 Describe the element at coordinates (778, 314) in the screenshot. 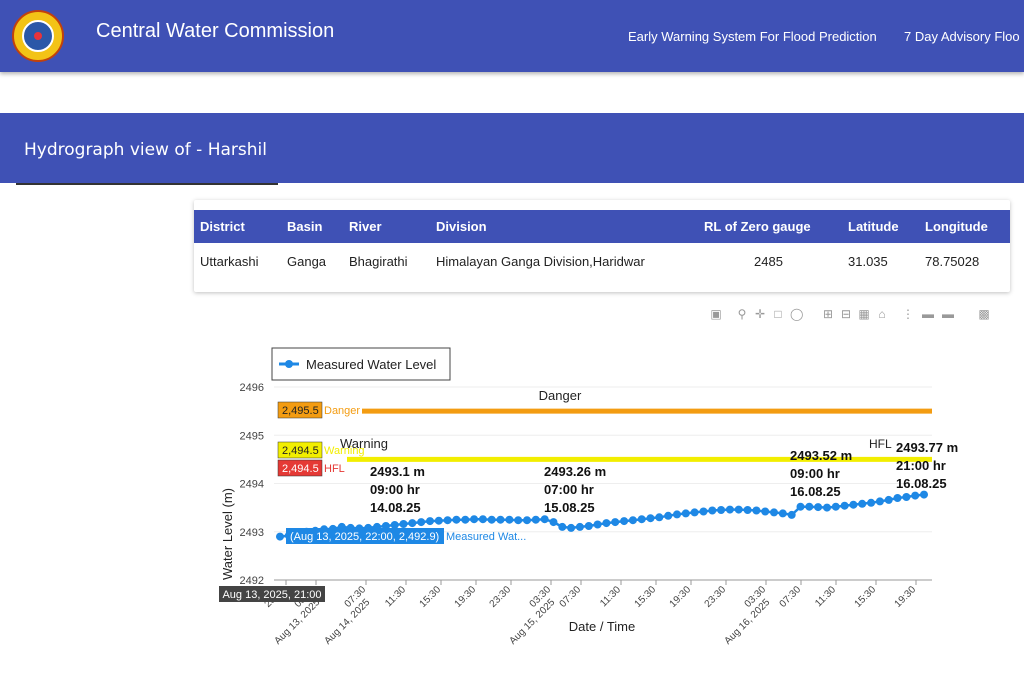

I see `box-select-icon: □` at that location.